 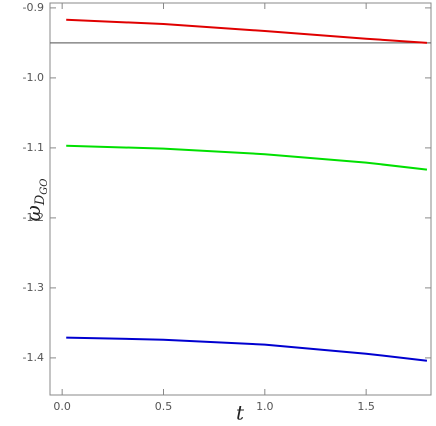 What do you see at coordinates (33, 77) in the screenshot?
I see `y-tick-label: -1.0` at bounding box center [33, 77].